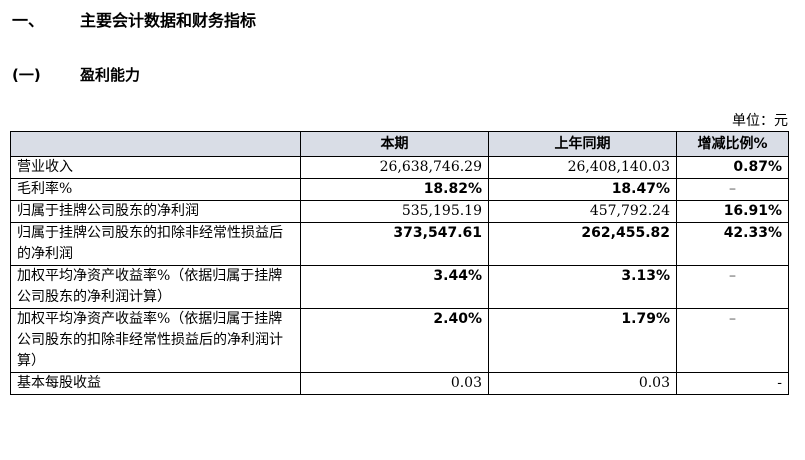 The image size is (805, 460). I want to click on row-label: 毛利率%, so click(155, 189).